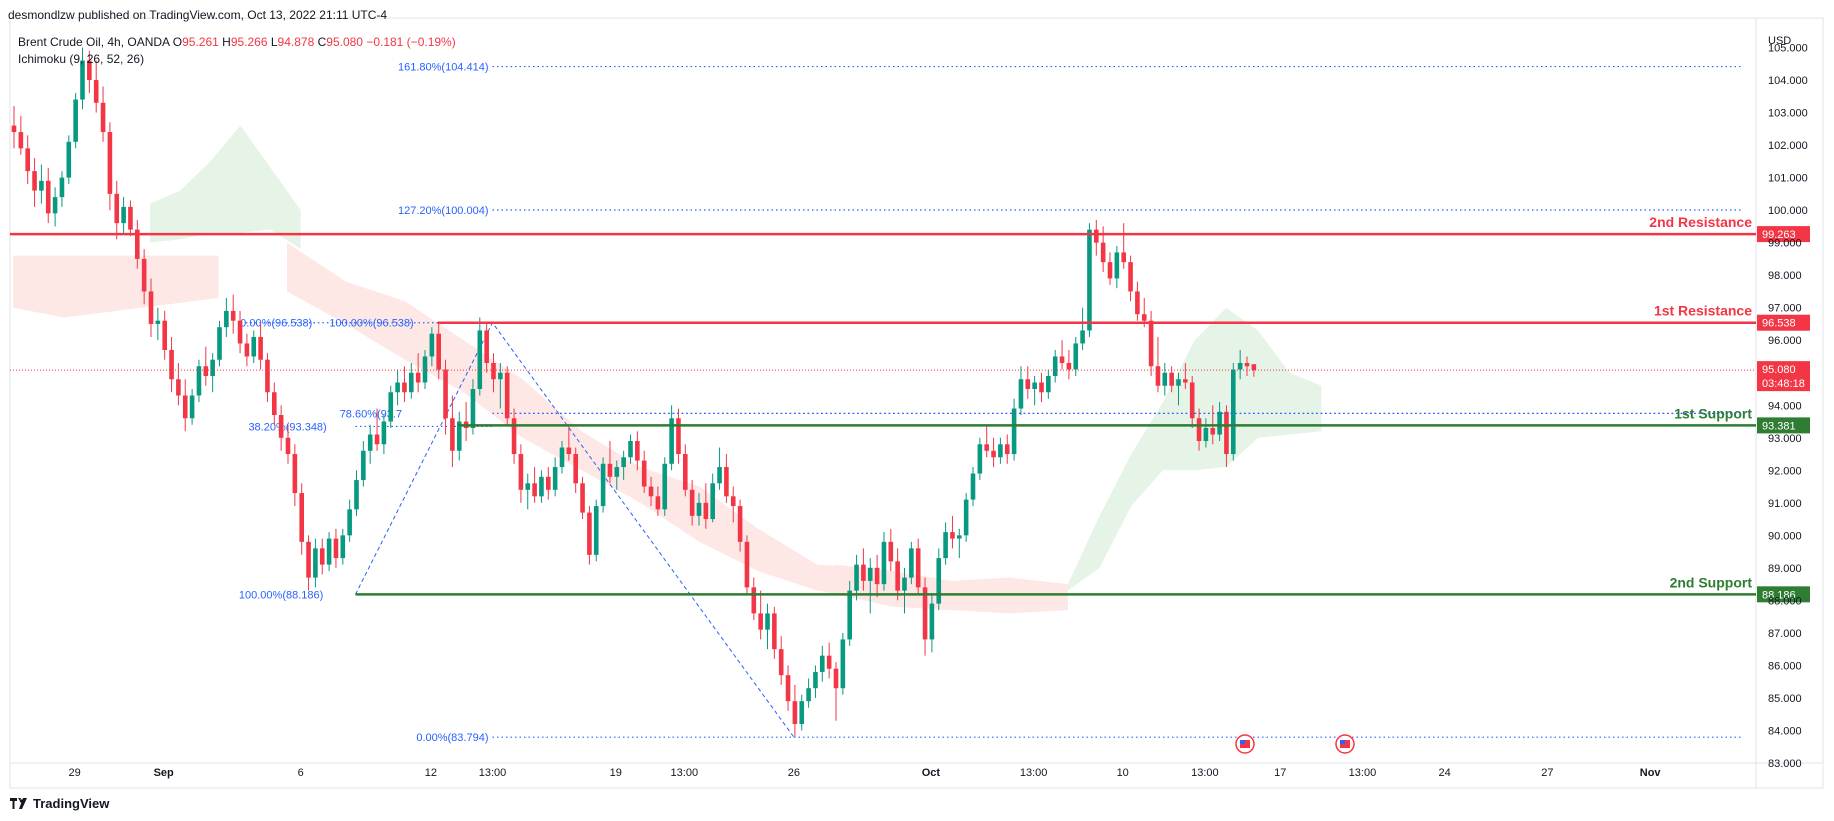  What do you see at coordinates (59, 803) in the screenshot?
I see `tradingview-footer: TradingView` at bounding box center [59, 803].